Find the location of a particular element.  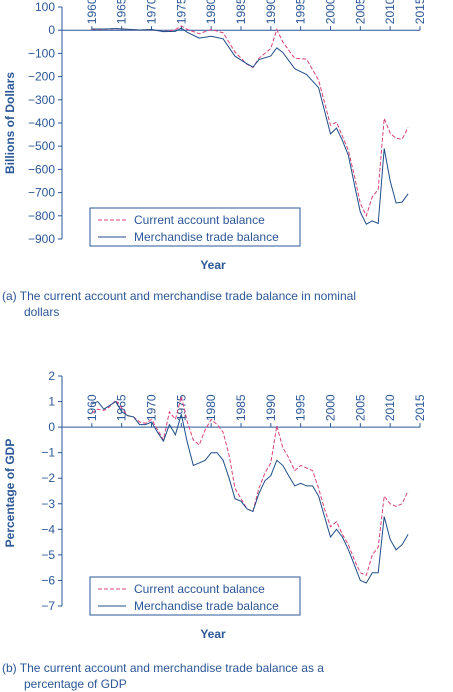

y-tick-label: 2 is located at coordinates (51, 376).